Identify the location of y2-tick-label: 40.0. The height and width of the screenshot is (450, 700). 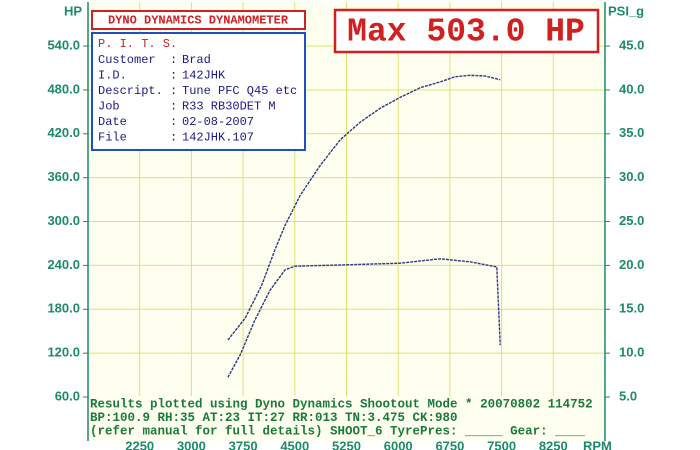
(631, 88).